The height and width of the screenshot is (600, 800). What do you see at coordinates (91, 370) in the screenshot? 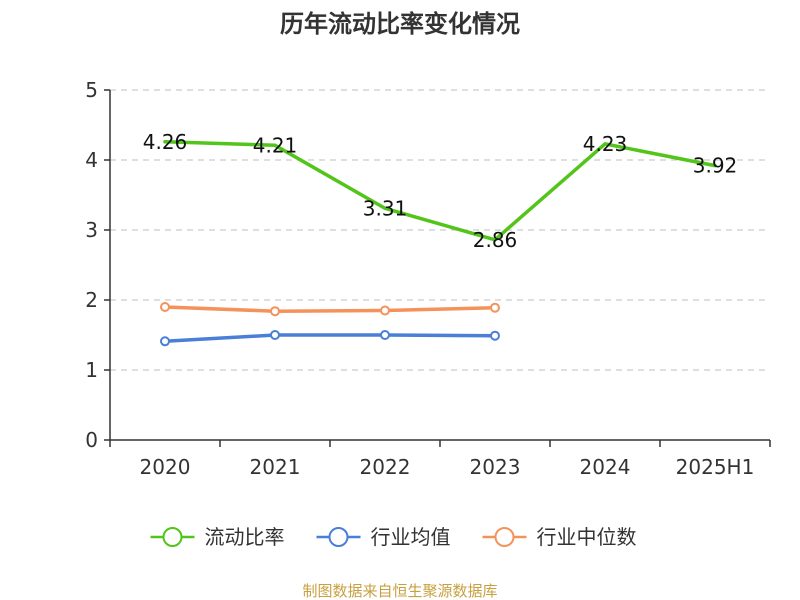
I see `y-tick-label: 1` at bounding box center [91, 370].